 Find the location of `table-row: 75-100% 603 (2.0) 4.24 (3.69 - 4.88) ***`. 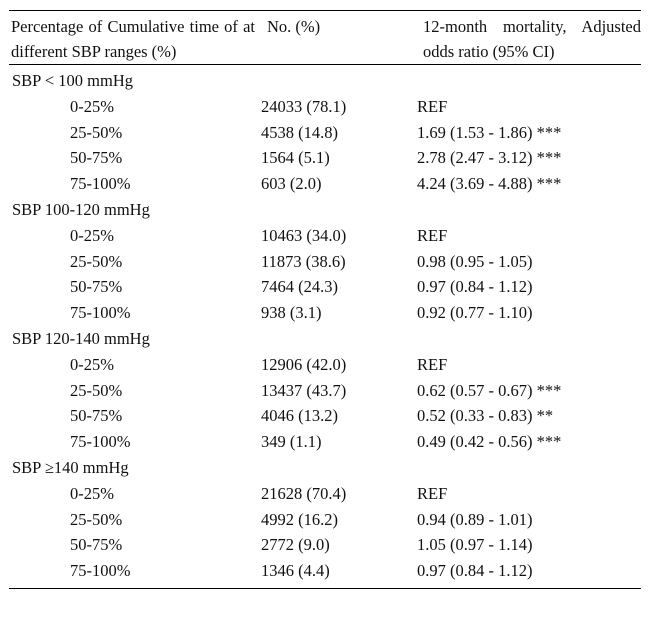

table-row: 75-100% 603 (2.0) 4.24 (3.69 - 4.88) *** is located at coordinates (325, 184).